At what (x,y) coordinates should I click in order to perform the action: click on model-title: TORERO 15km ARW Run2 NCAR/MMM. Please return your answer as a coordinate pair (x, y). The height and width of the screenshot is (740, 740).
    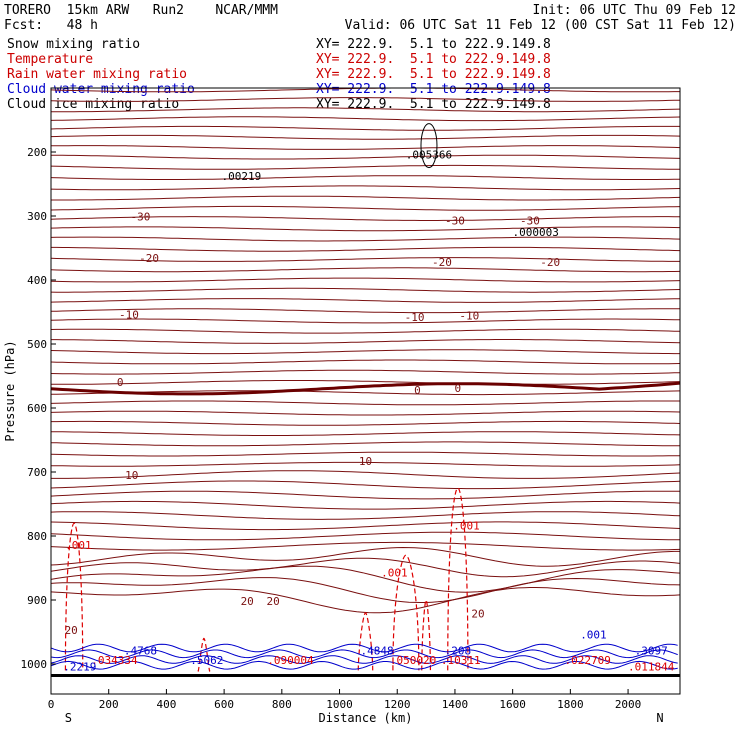
    Looking at the image, I should click on (141, 10).